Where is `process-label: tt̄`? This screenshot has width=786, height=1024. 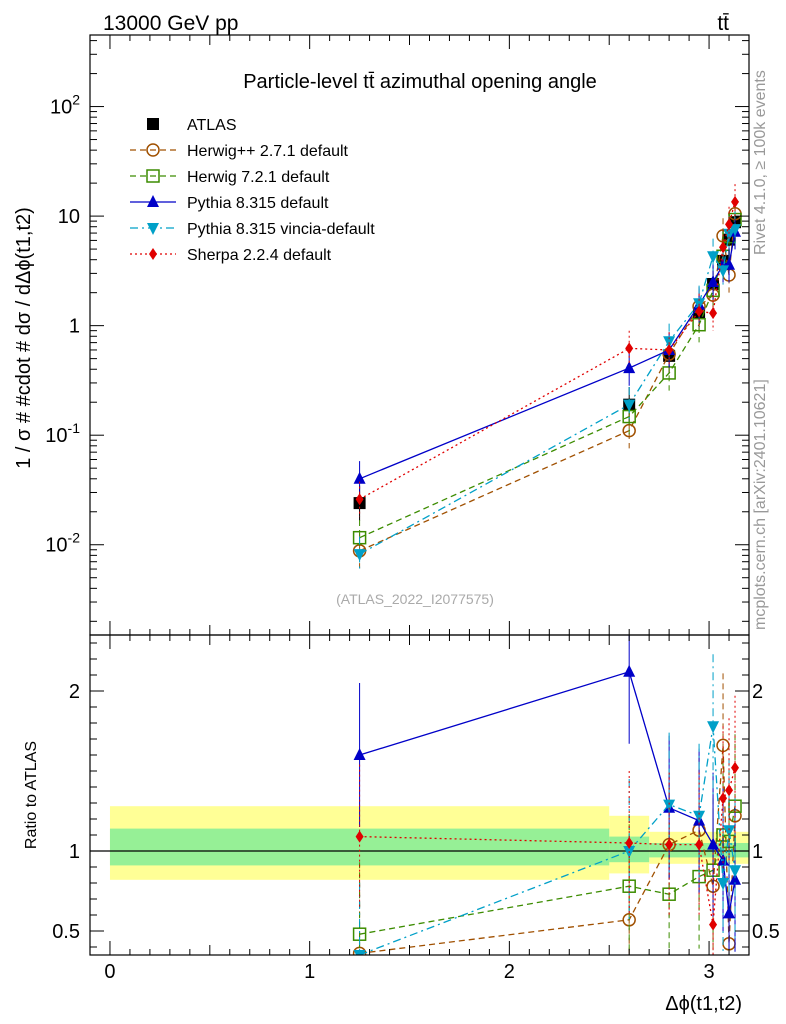 process-label: tt̄ is located at coordinates (723, 23).